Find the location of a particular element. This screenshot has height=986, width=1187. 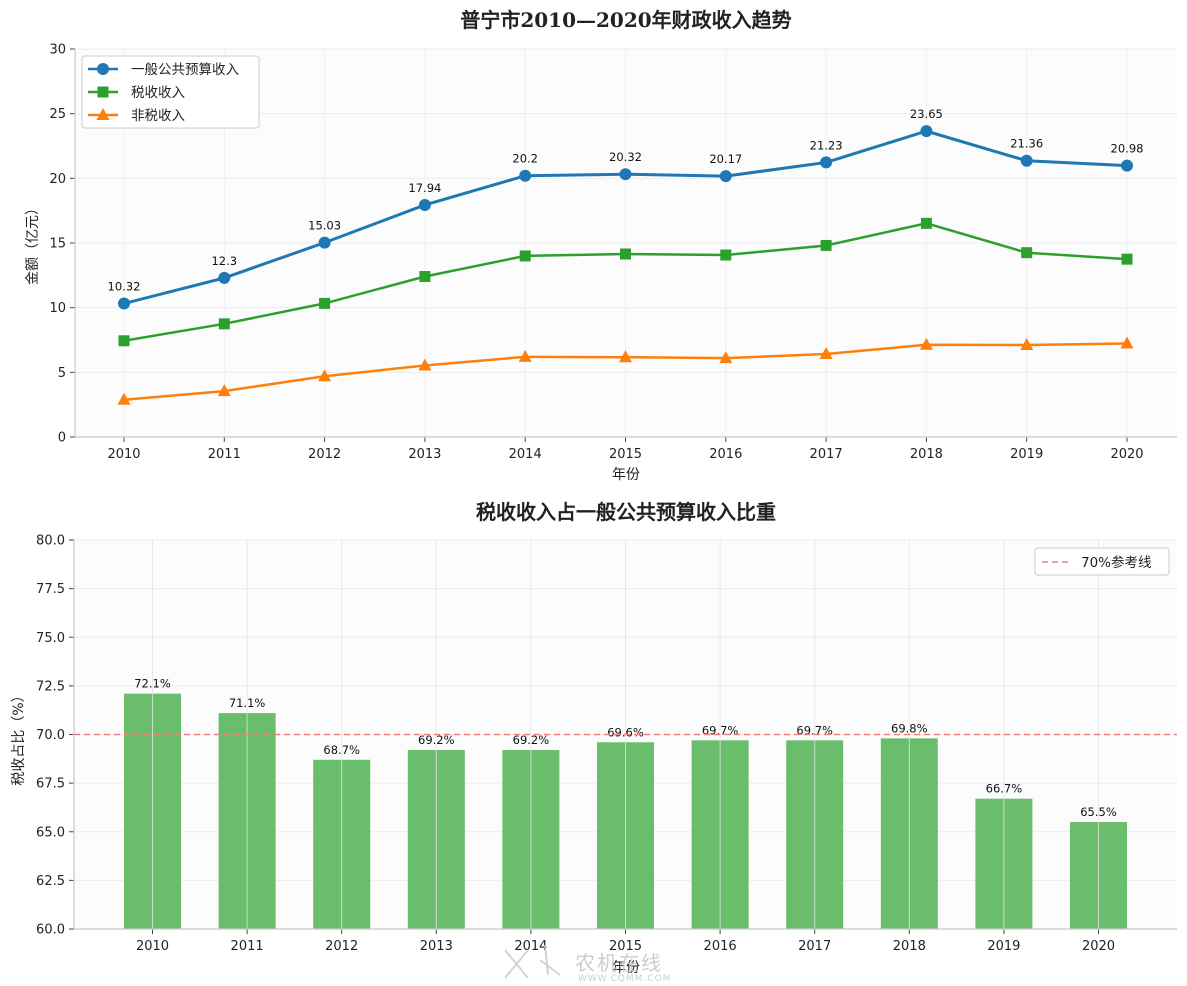

top-y-ticks: 0 5 10 15 20 25 30 is located at coordinates (62, 244).